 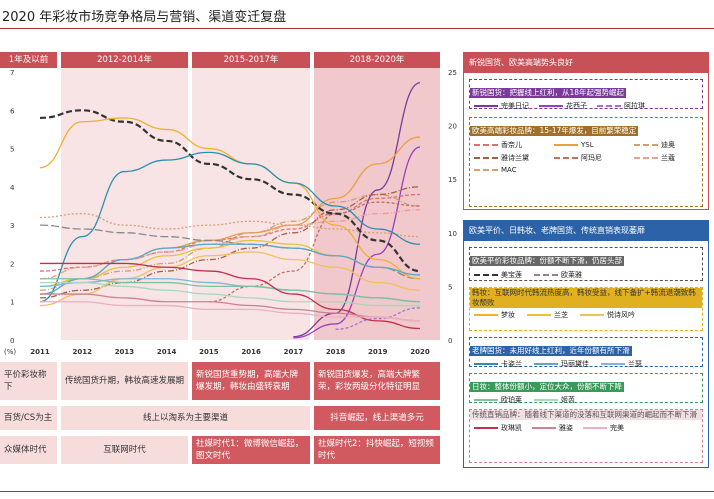 I want to click on y-left-tick-7: 7, so click(x=12, y=73).